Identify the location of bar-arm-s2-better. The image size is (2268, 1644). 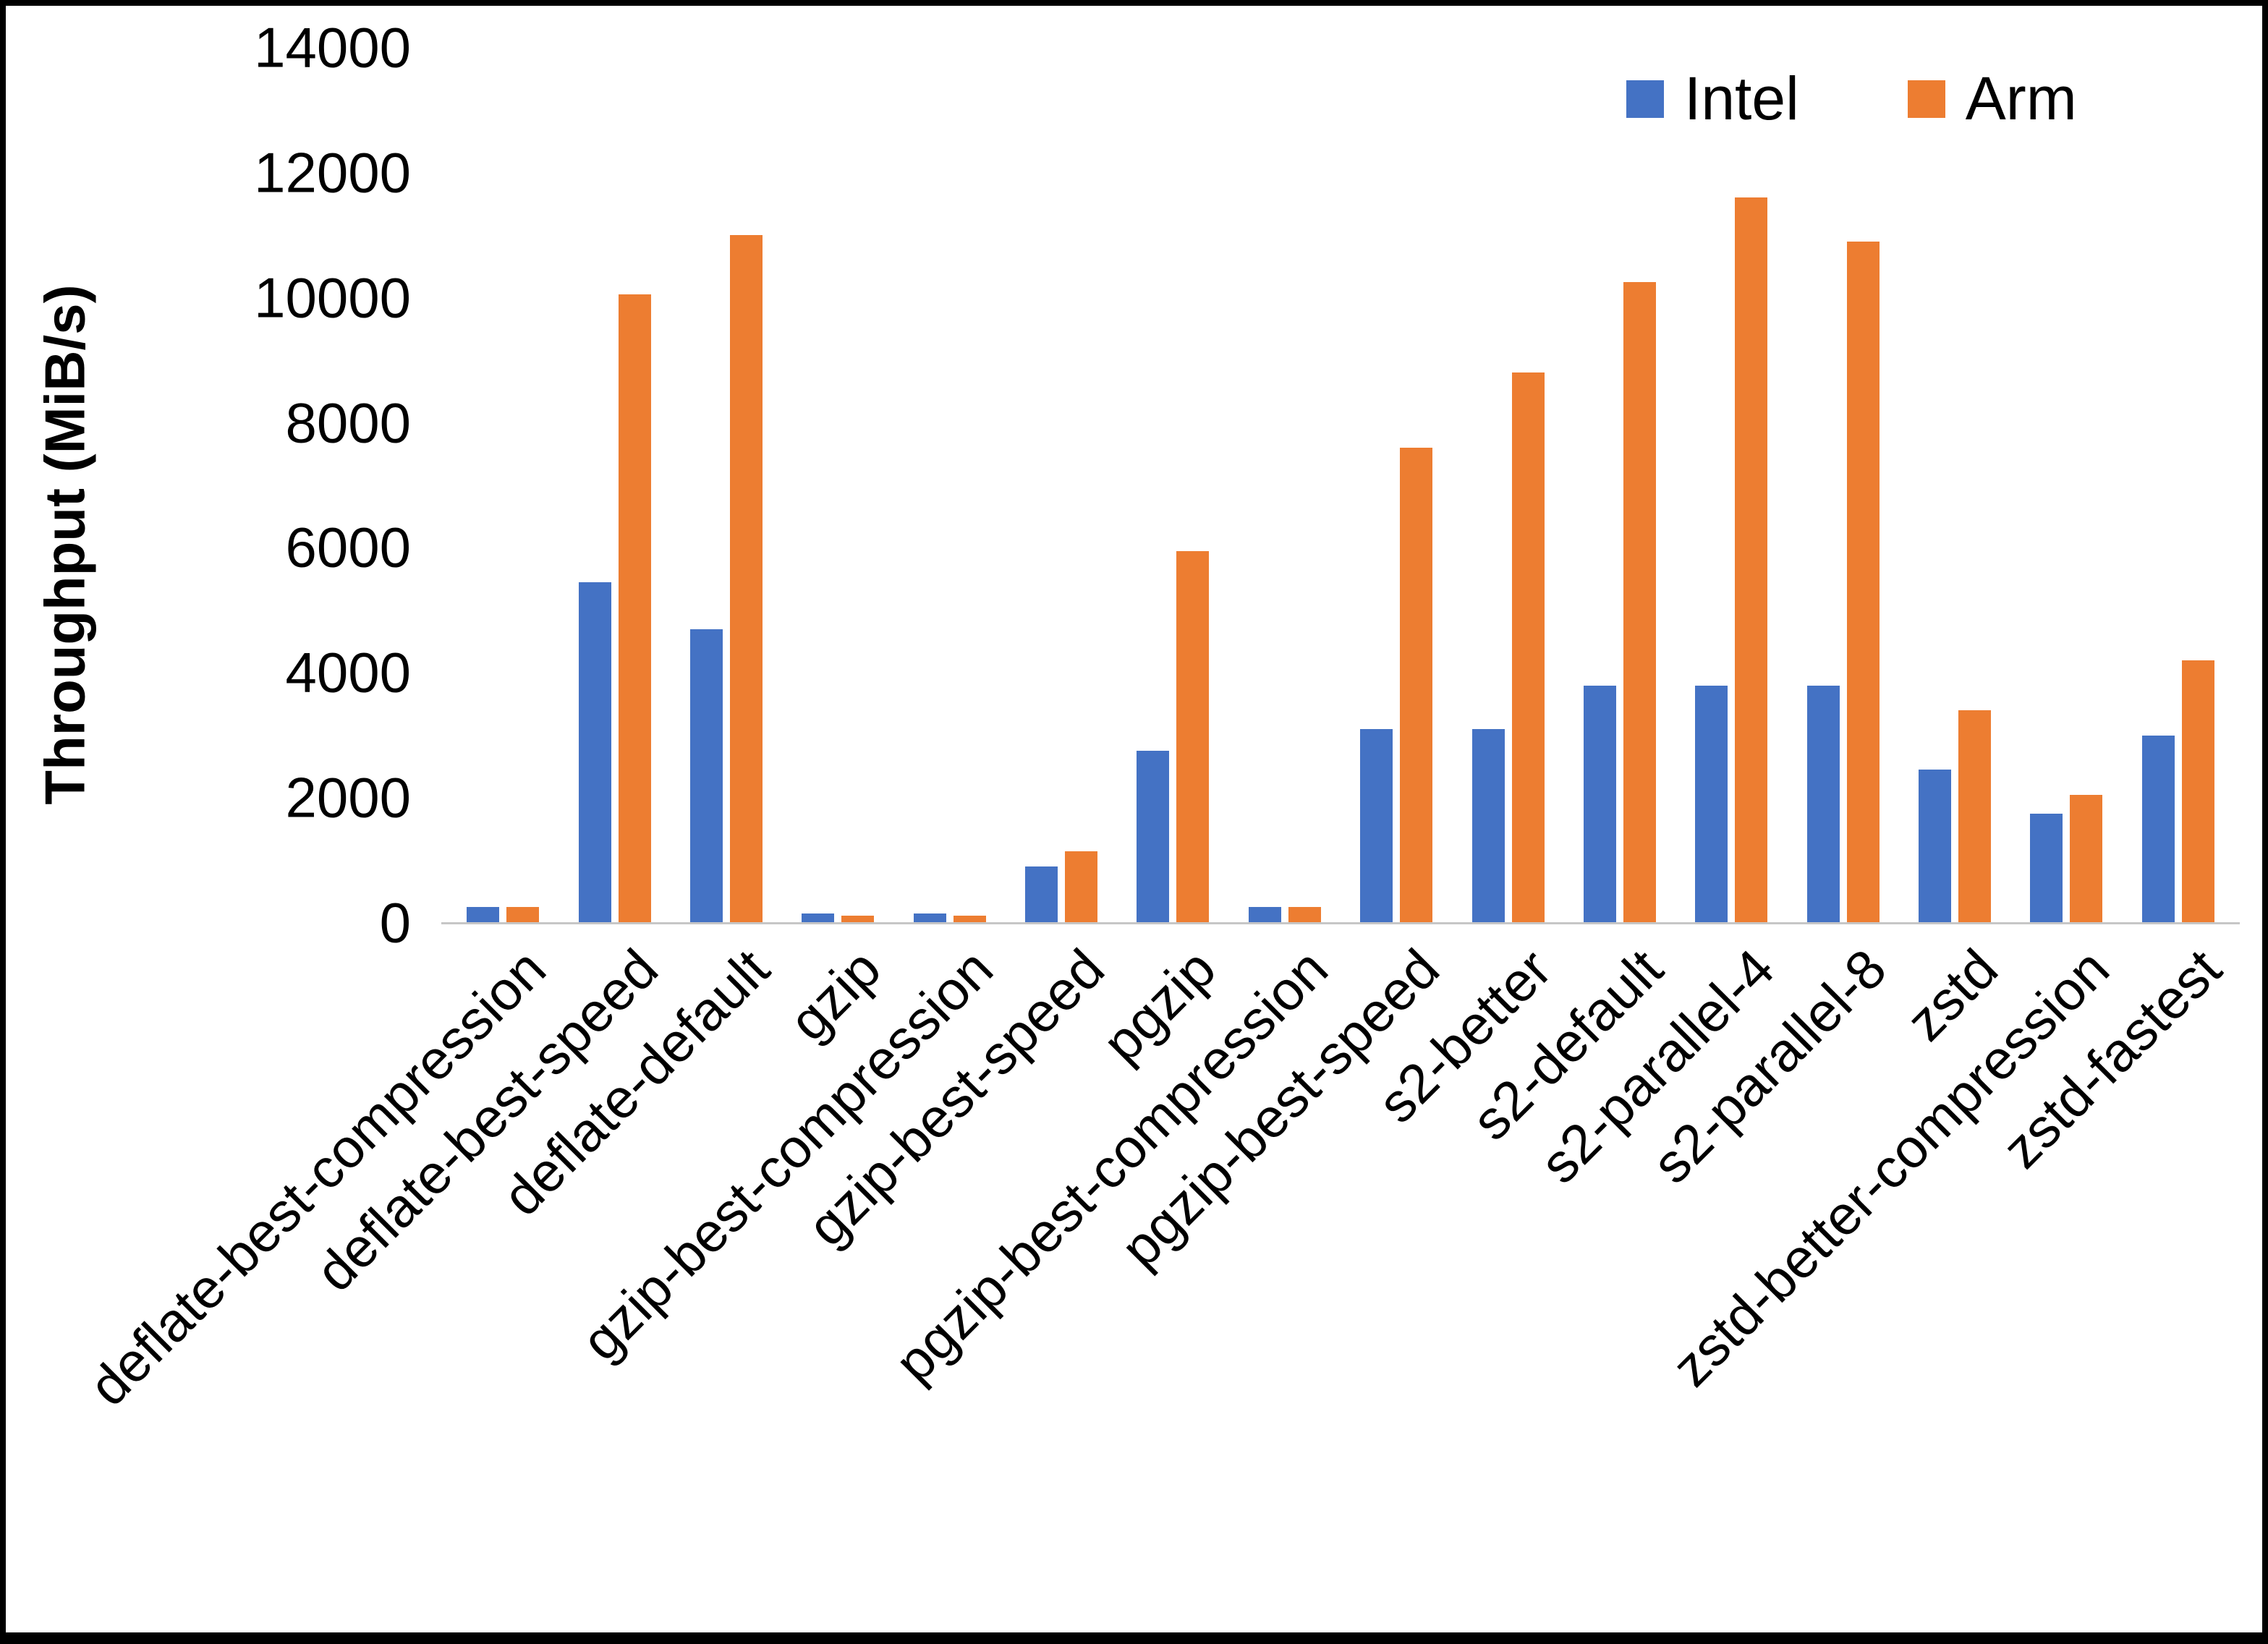
(1528, 647).